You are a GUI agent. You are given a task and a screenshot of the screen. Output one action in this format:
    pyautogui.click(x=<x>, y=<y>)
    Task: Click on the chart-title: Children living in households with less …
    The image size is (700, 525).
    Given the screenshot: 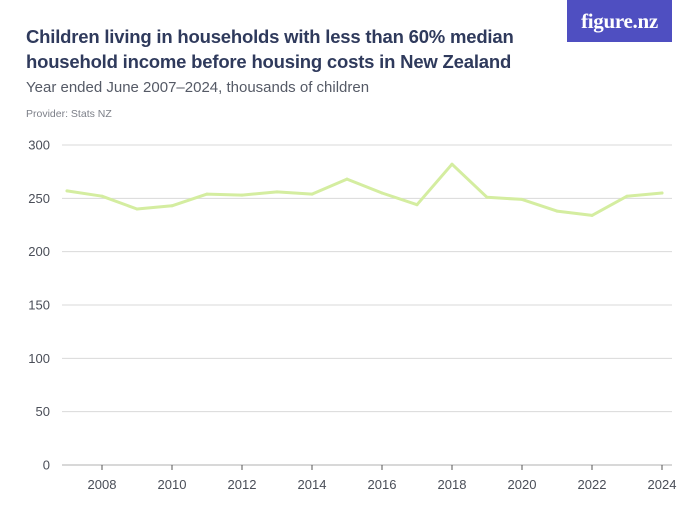 What is the action you would take?
    pyautogui.click(x=270, y=49)
    